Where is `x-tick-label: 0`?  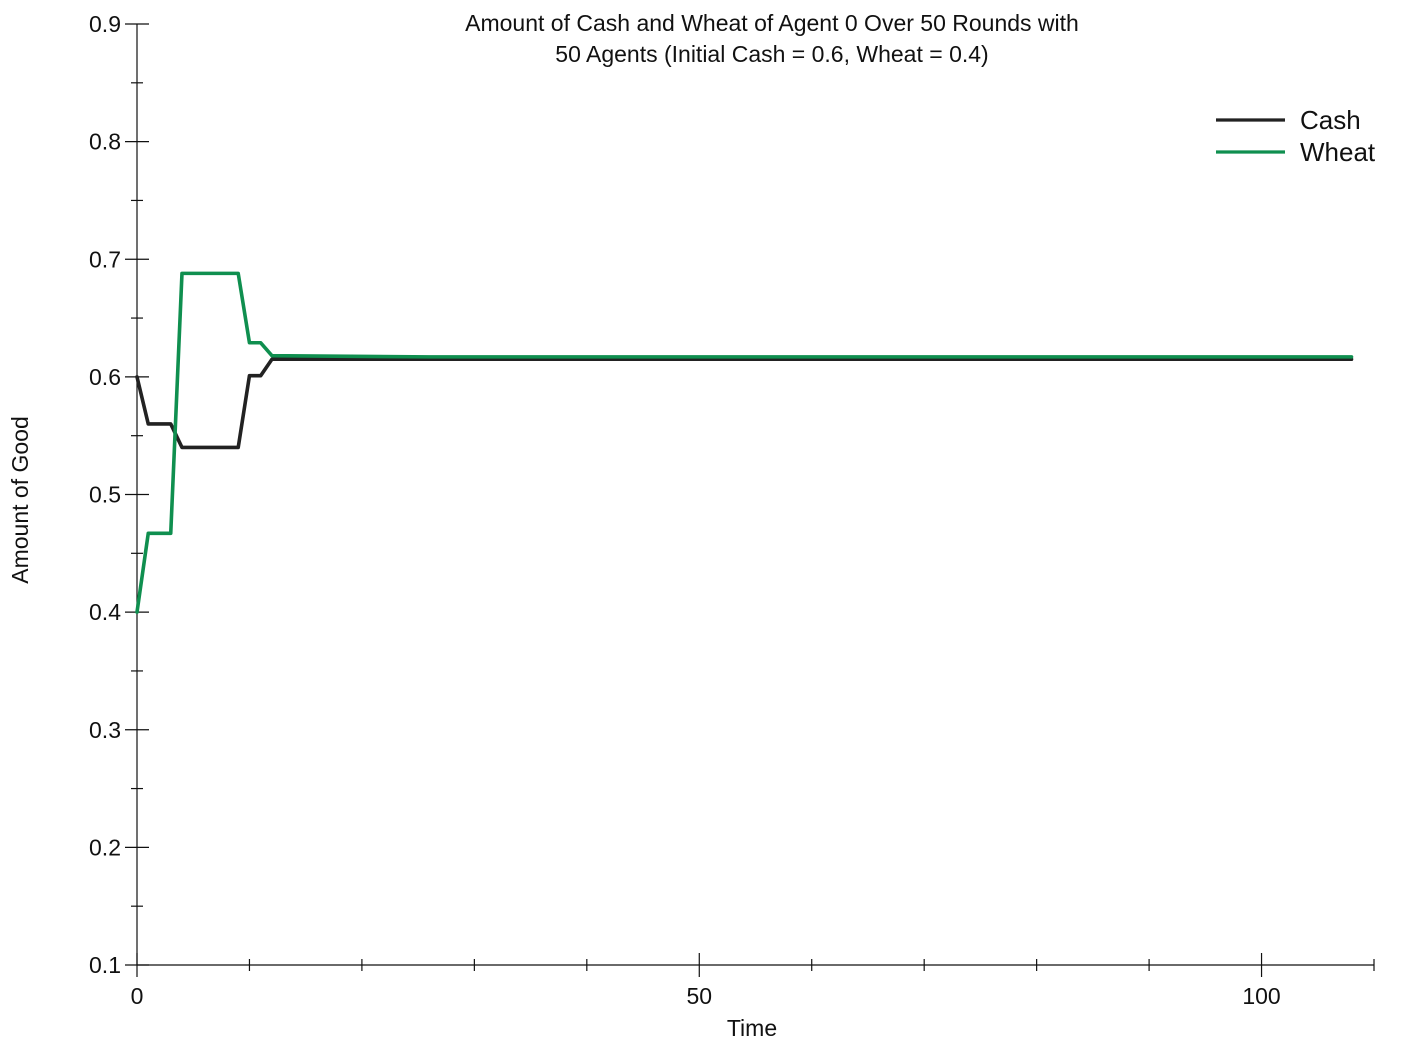 x-tick-label: 0 is located at coordinates (137, 996).